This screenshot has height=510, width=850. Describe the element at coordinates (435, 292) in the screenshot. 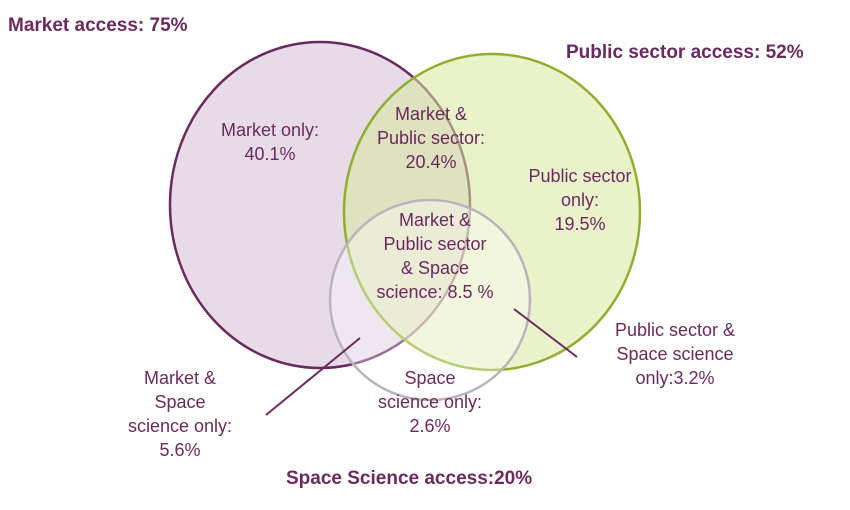

I see `all-three-line-4: science: 8.5 %` at that location.